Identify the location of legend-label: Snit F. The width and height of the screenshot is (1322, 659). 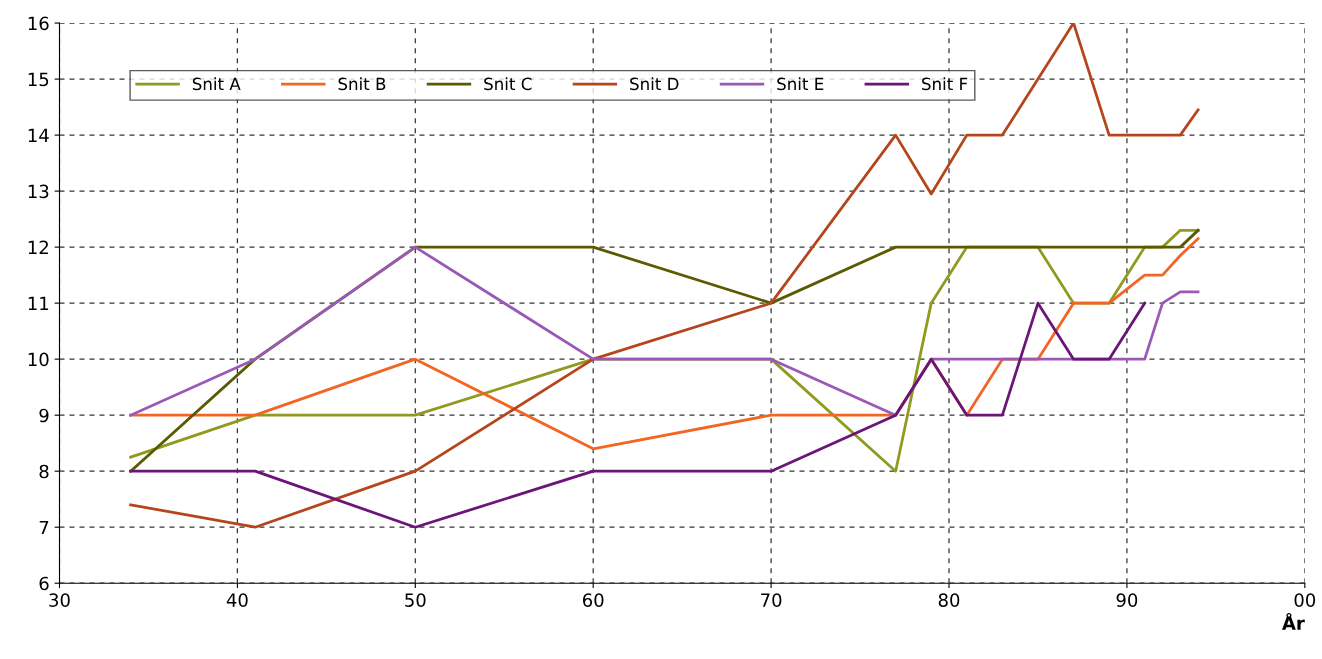
(945, 84).